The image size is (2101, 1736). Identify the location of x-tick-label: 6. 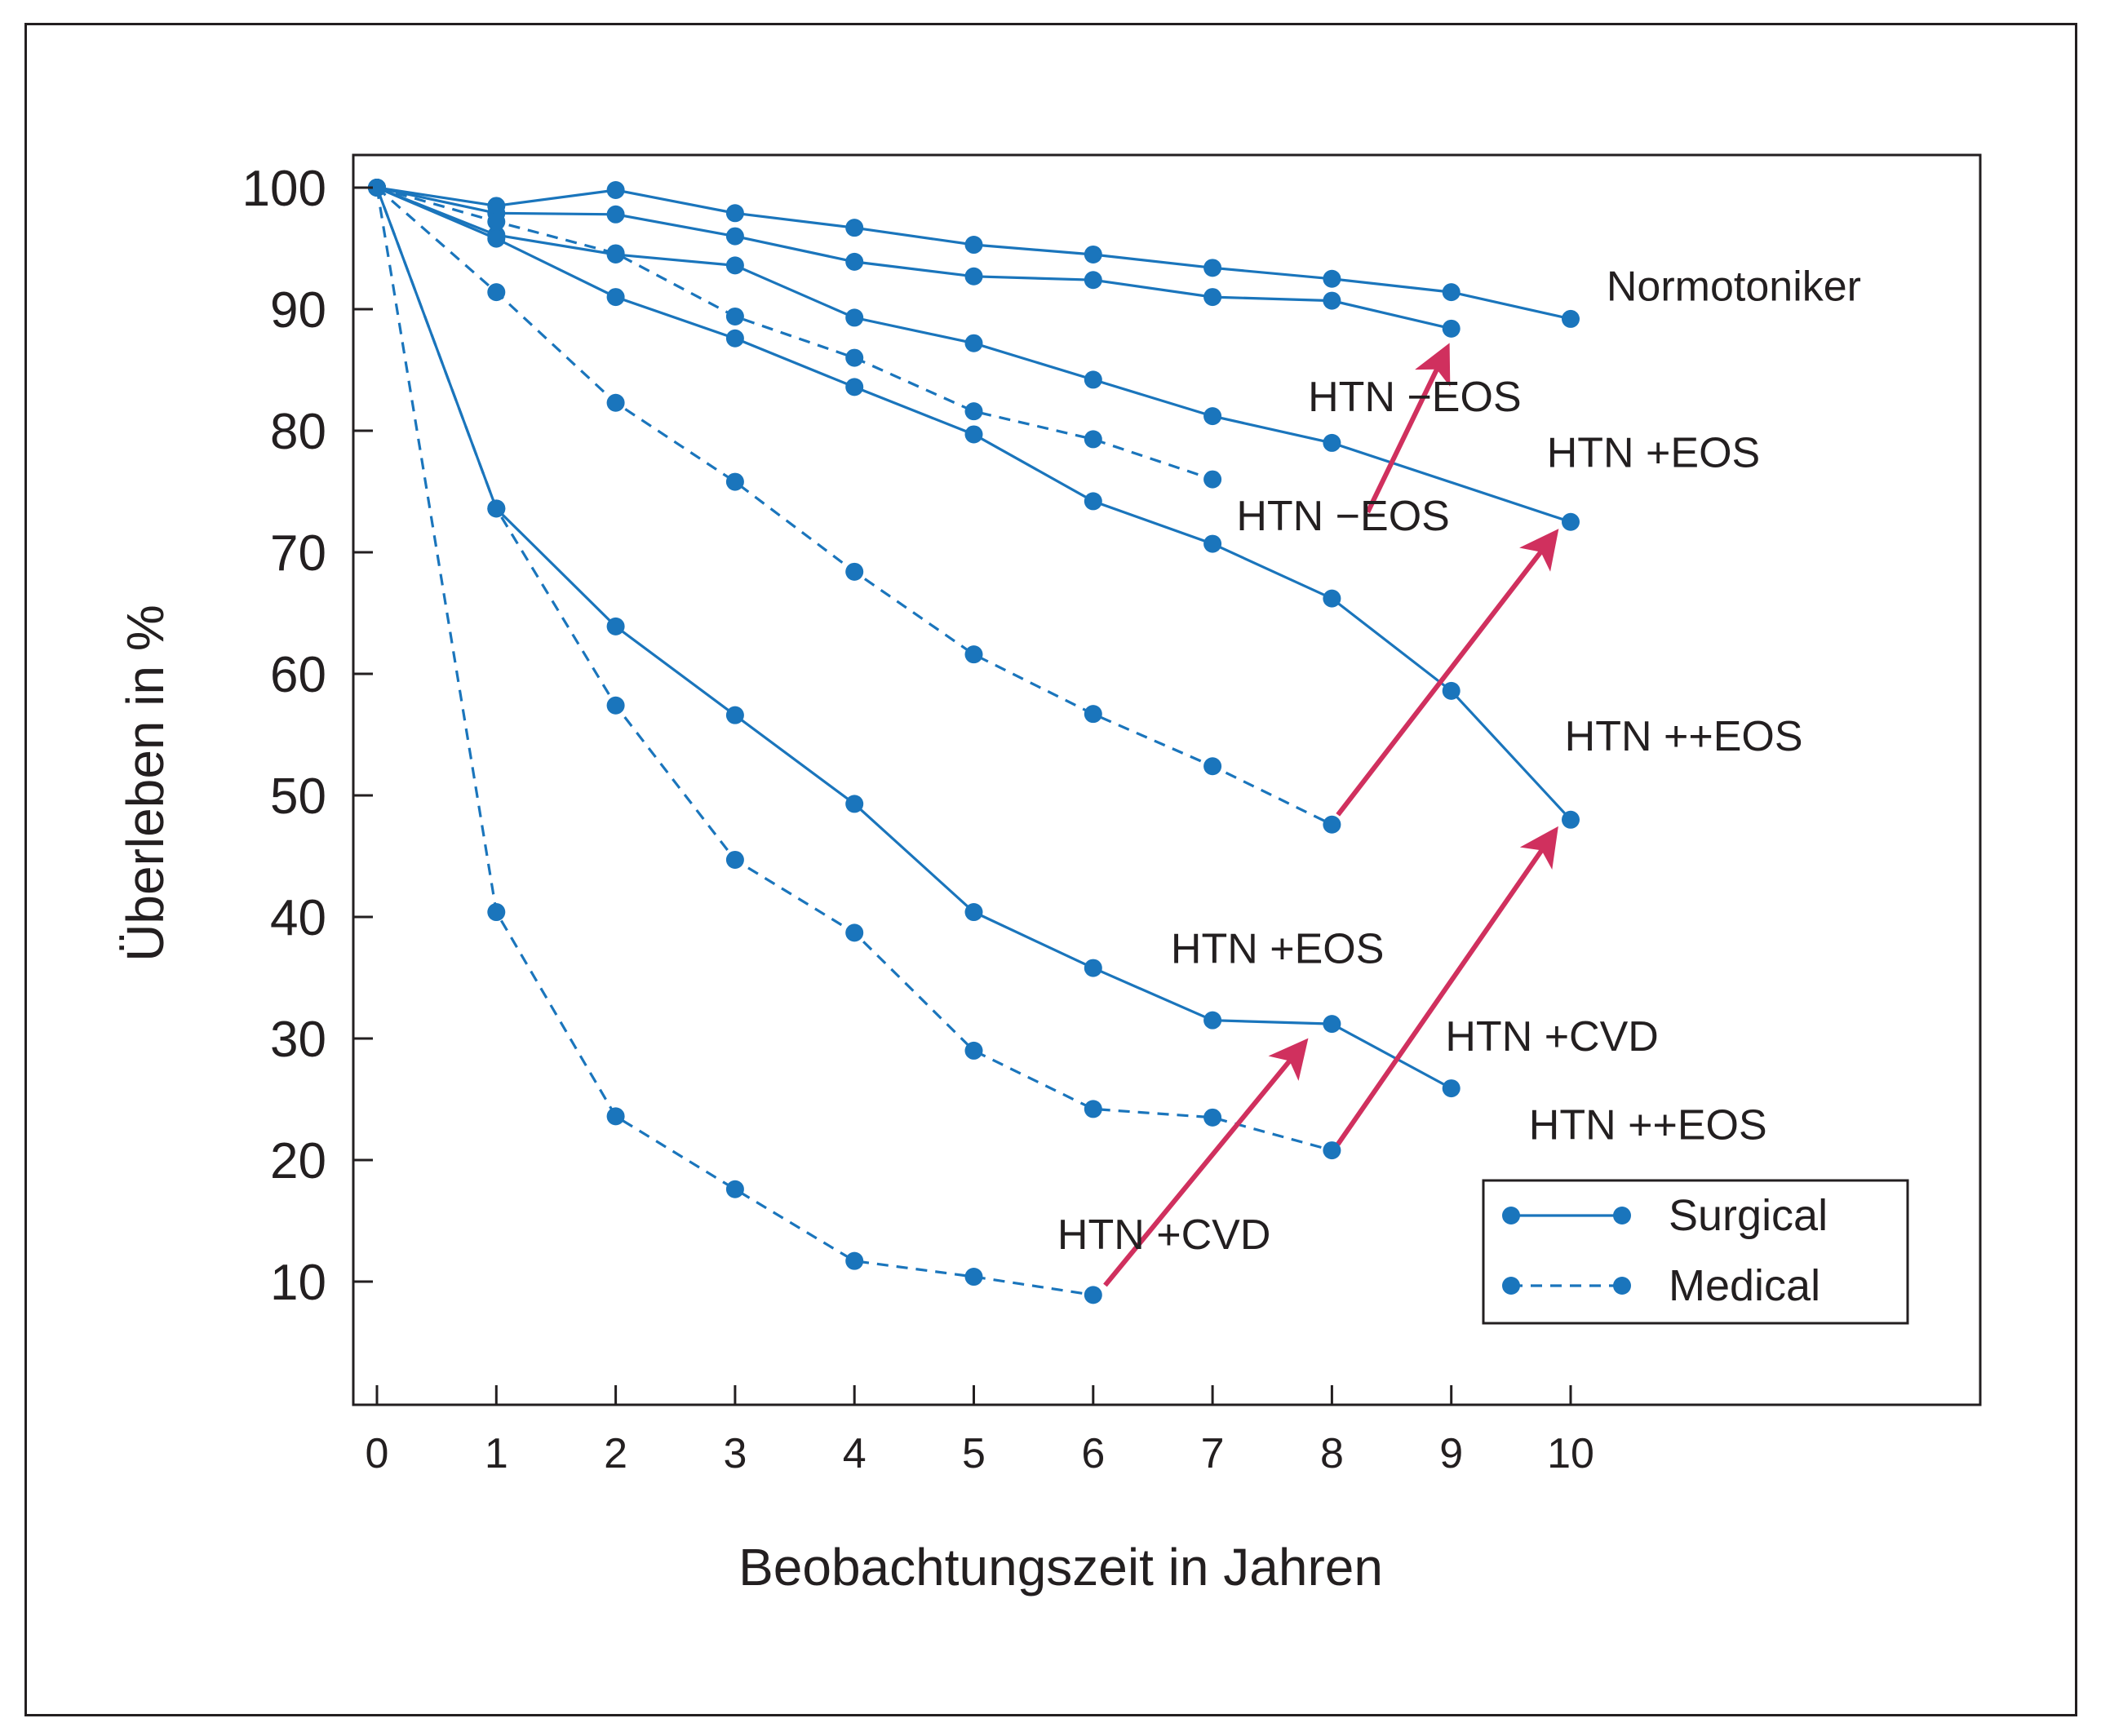
(1093, 1453).